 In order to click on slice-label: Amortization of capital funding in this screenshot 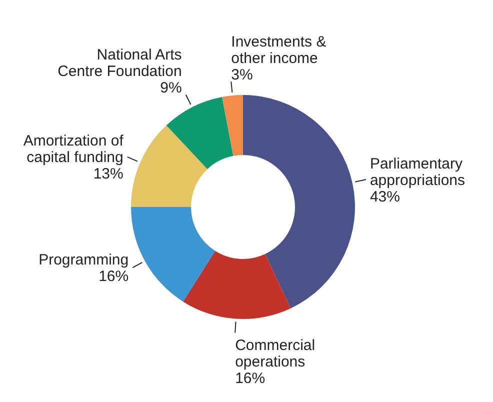, I will do `click(73, 149)`.